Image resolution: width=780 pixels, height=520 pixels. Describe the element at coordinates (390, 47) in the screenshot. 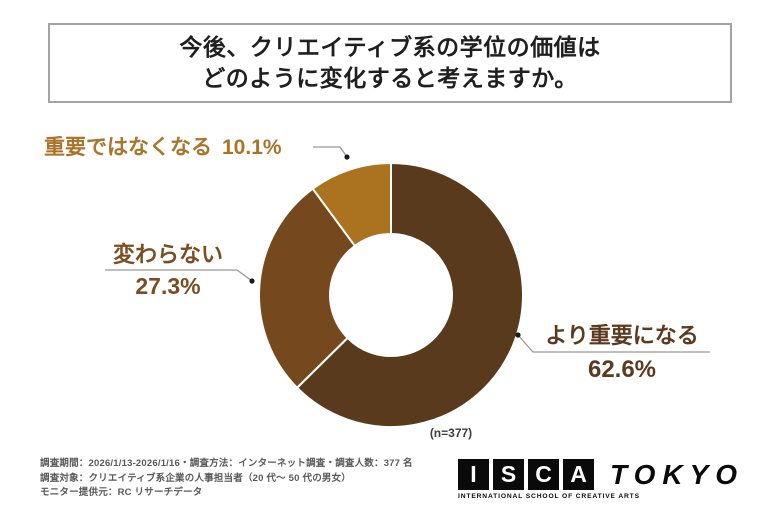

I see `question-title-line1: 今後、クリエイティブ系の学位の価値は` at that location.